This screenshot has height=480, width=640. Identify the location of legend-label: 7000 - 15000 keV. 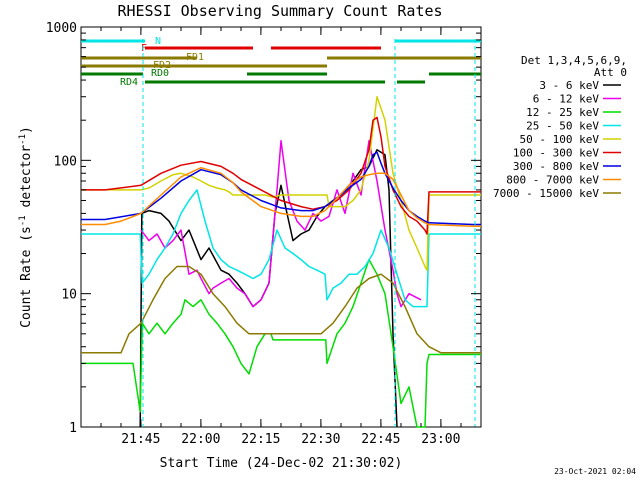
(546, 193).